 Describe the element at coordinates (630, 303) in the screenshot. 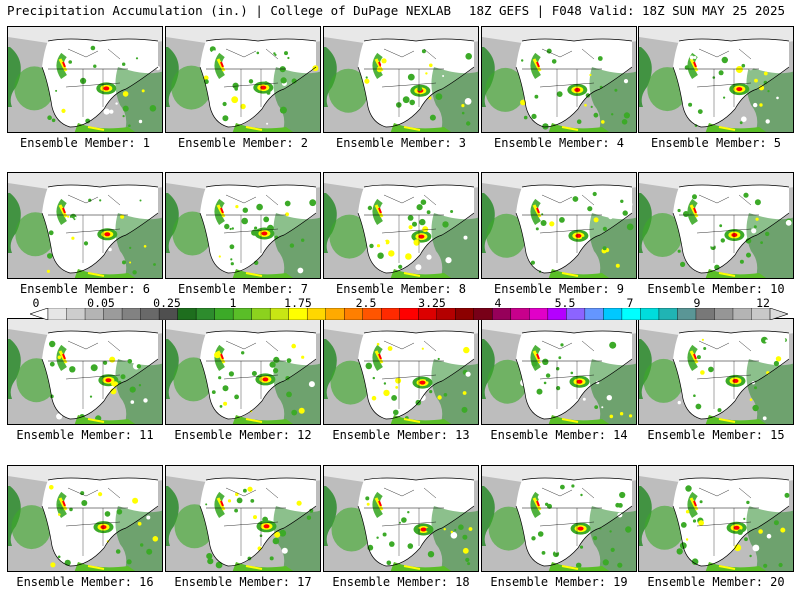

I see `colorbar-tick-label: 7` at that location.